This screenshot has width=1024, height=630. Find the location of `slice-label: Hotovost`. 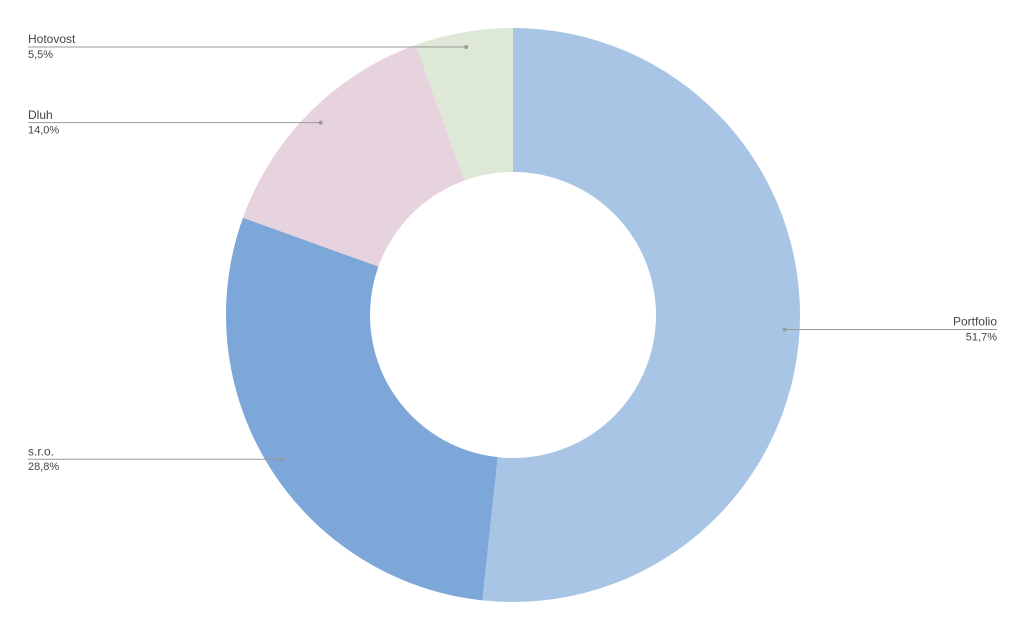

slice-label: Hotovost is located at coordinates (52, 39).